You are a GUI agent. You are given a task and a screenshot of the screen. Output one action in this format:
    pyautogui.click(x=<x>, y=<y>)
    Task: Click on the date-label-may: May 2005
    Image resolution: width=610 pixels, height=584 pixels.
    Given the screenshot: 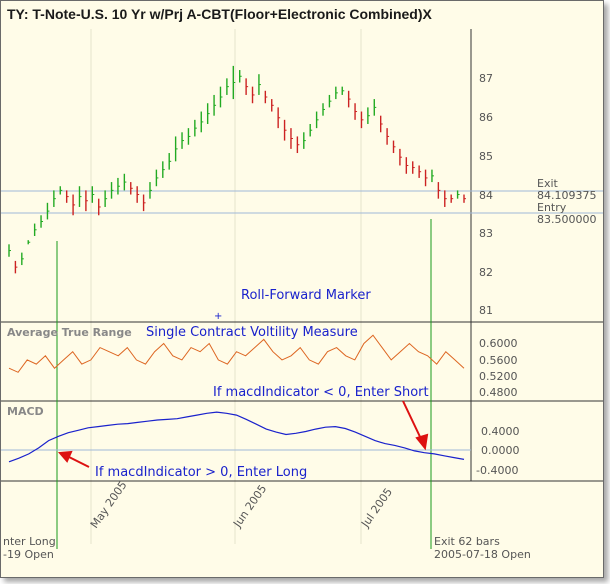 What is the action you would take?
    pyautogui.click(x=109, y=505)
    